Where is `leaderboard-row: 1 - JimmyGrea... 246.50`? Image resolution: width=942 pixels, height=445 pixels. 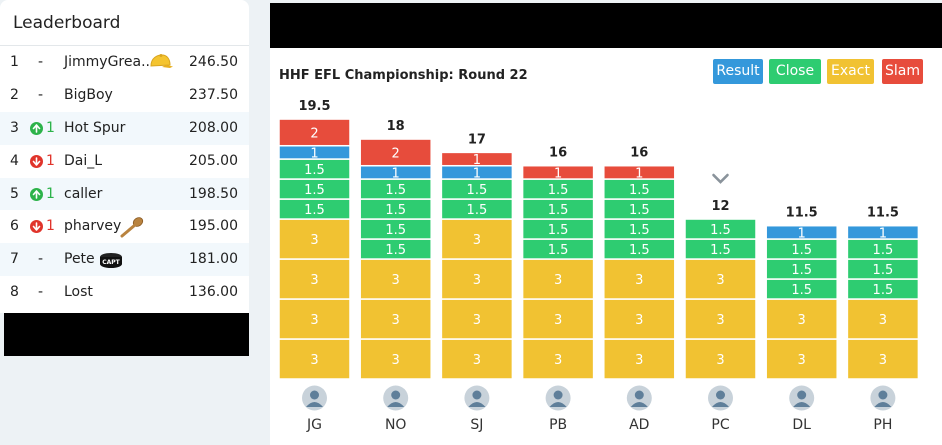
leaderboard-row: 1 - JimmyGrea... 246.50 is located at coordinates (124, 62).